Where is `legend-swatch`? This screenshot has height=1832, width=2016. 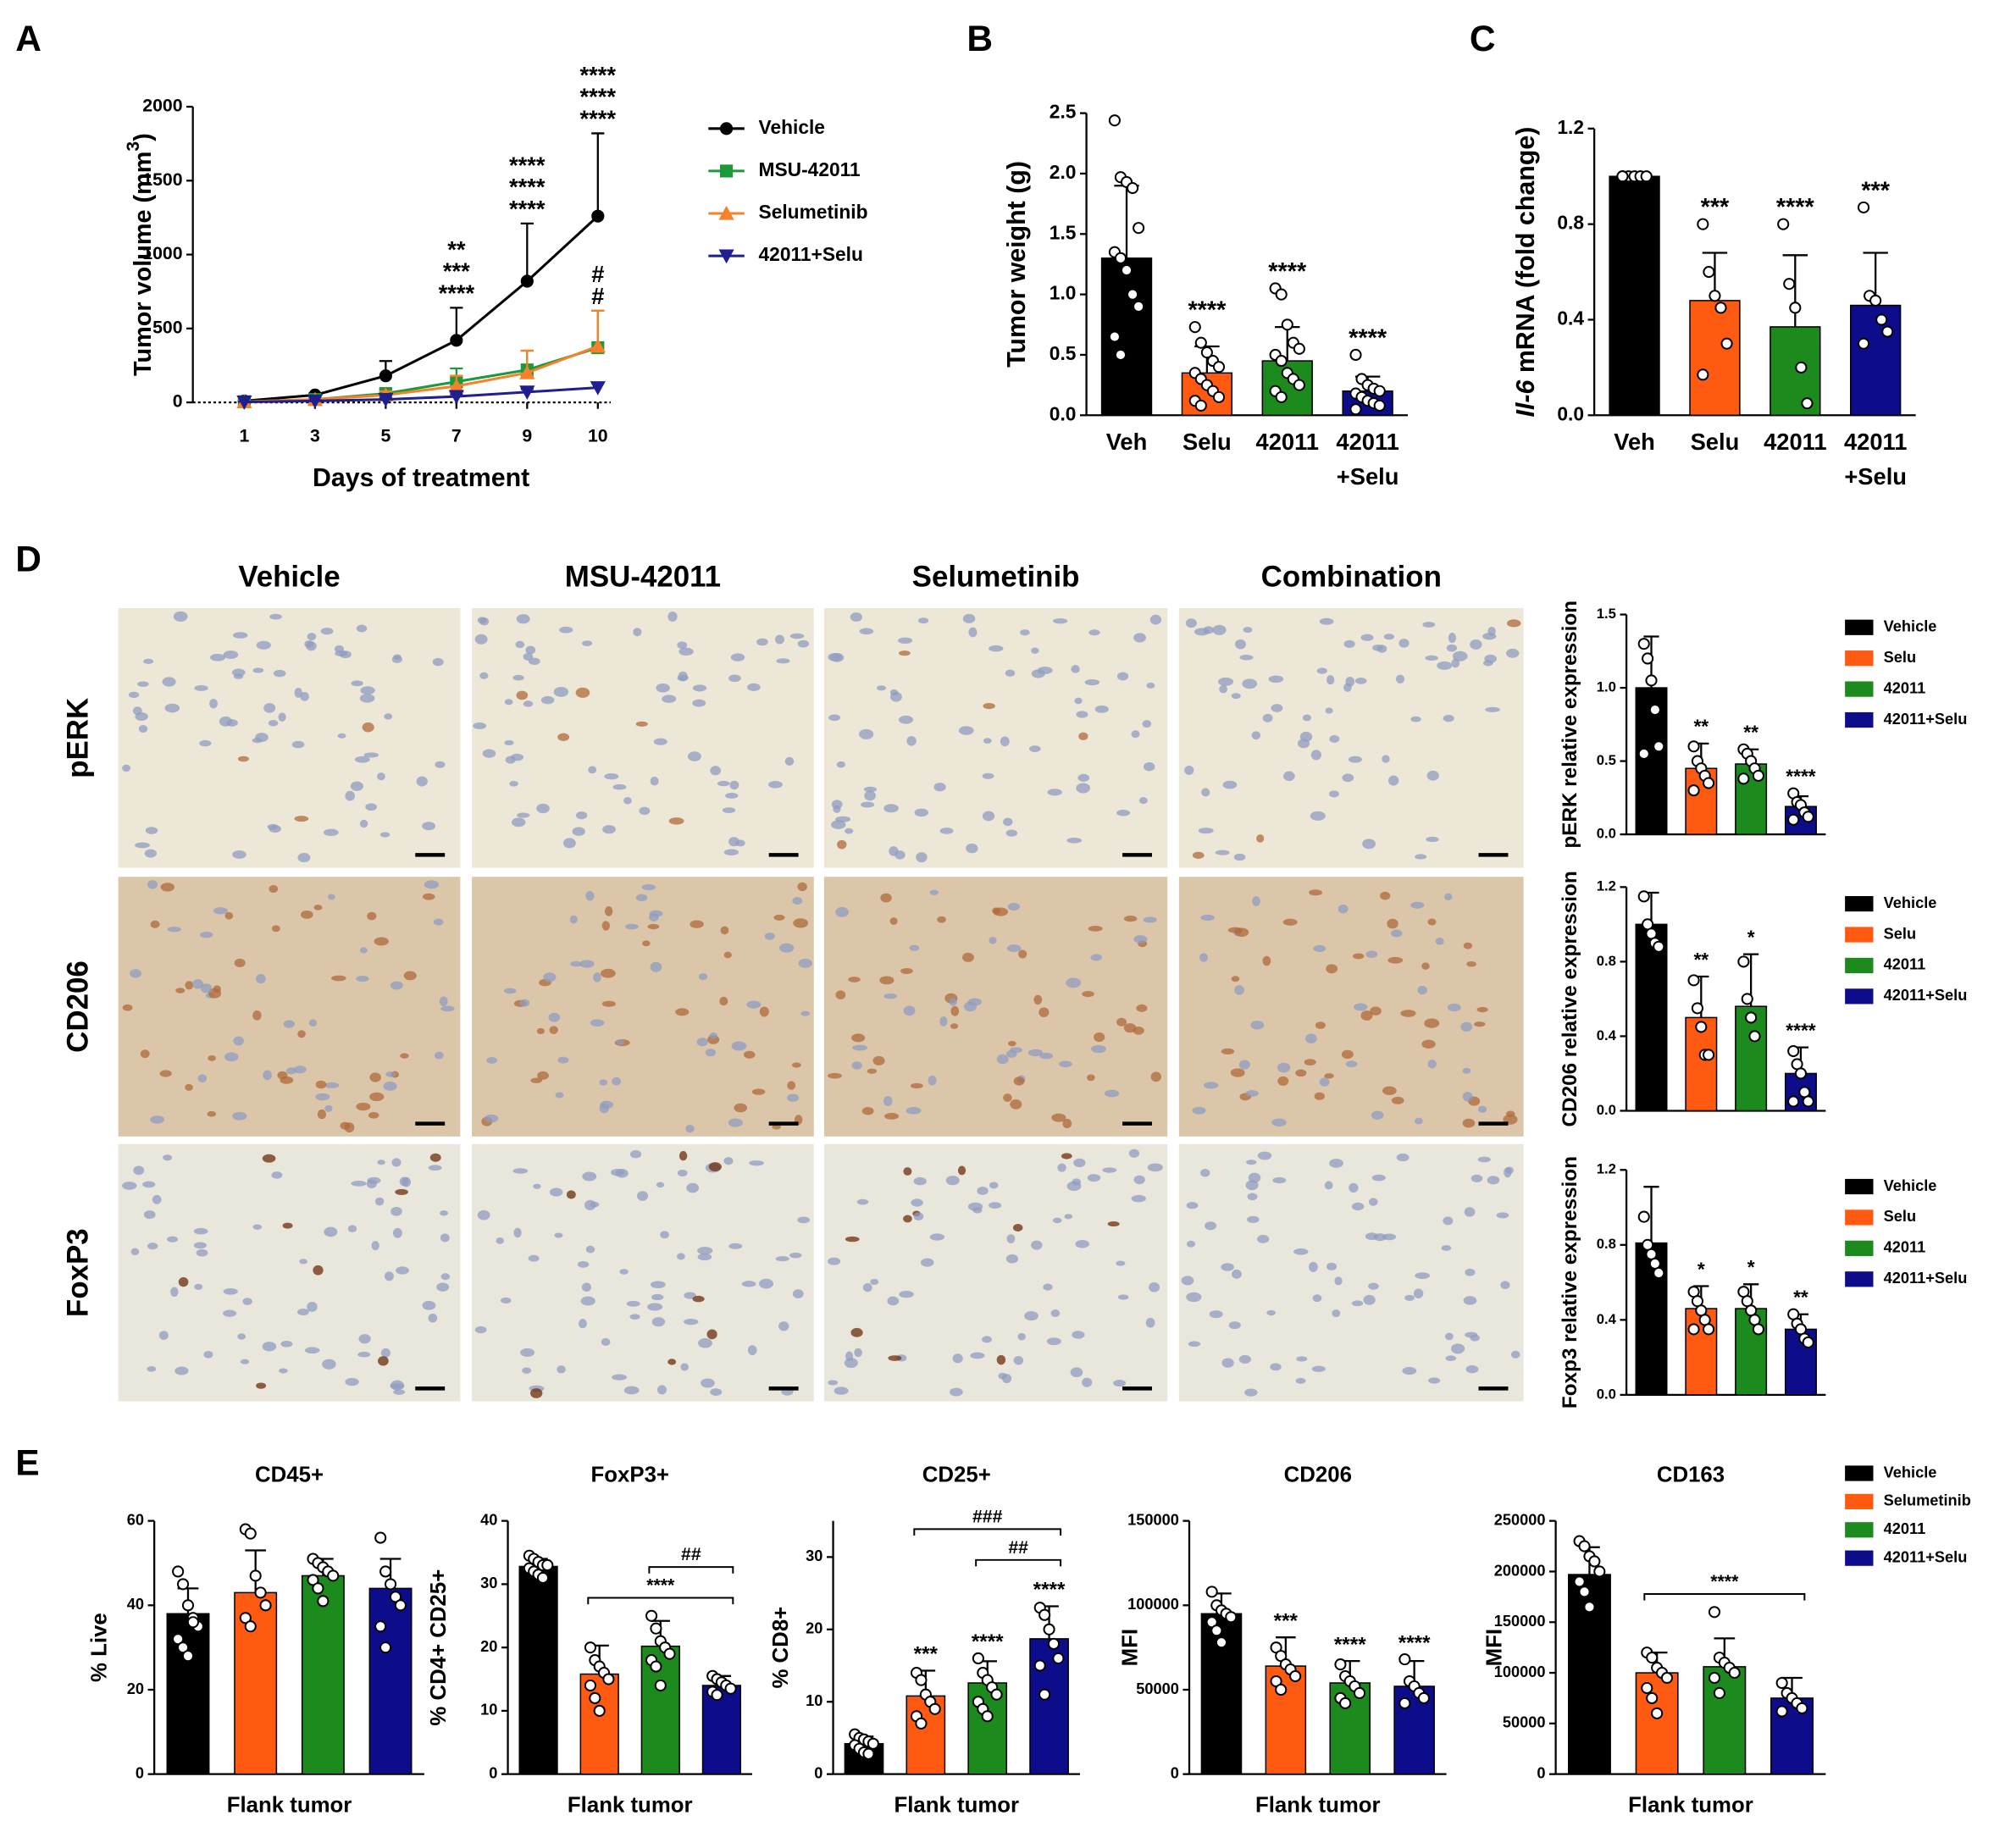
legend-swatch is located at coordinates (1859, 1248).